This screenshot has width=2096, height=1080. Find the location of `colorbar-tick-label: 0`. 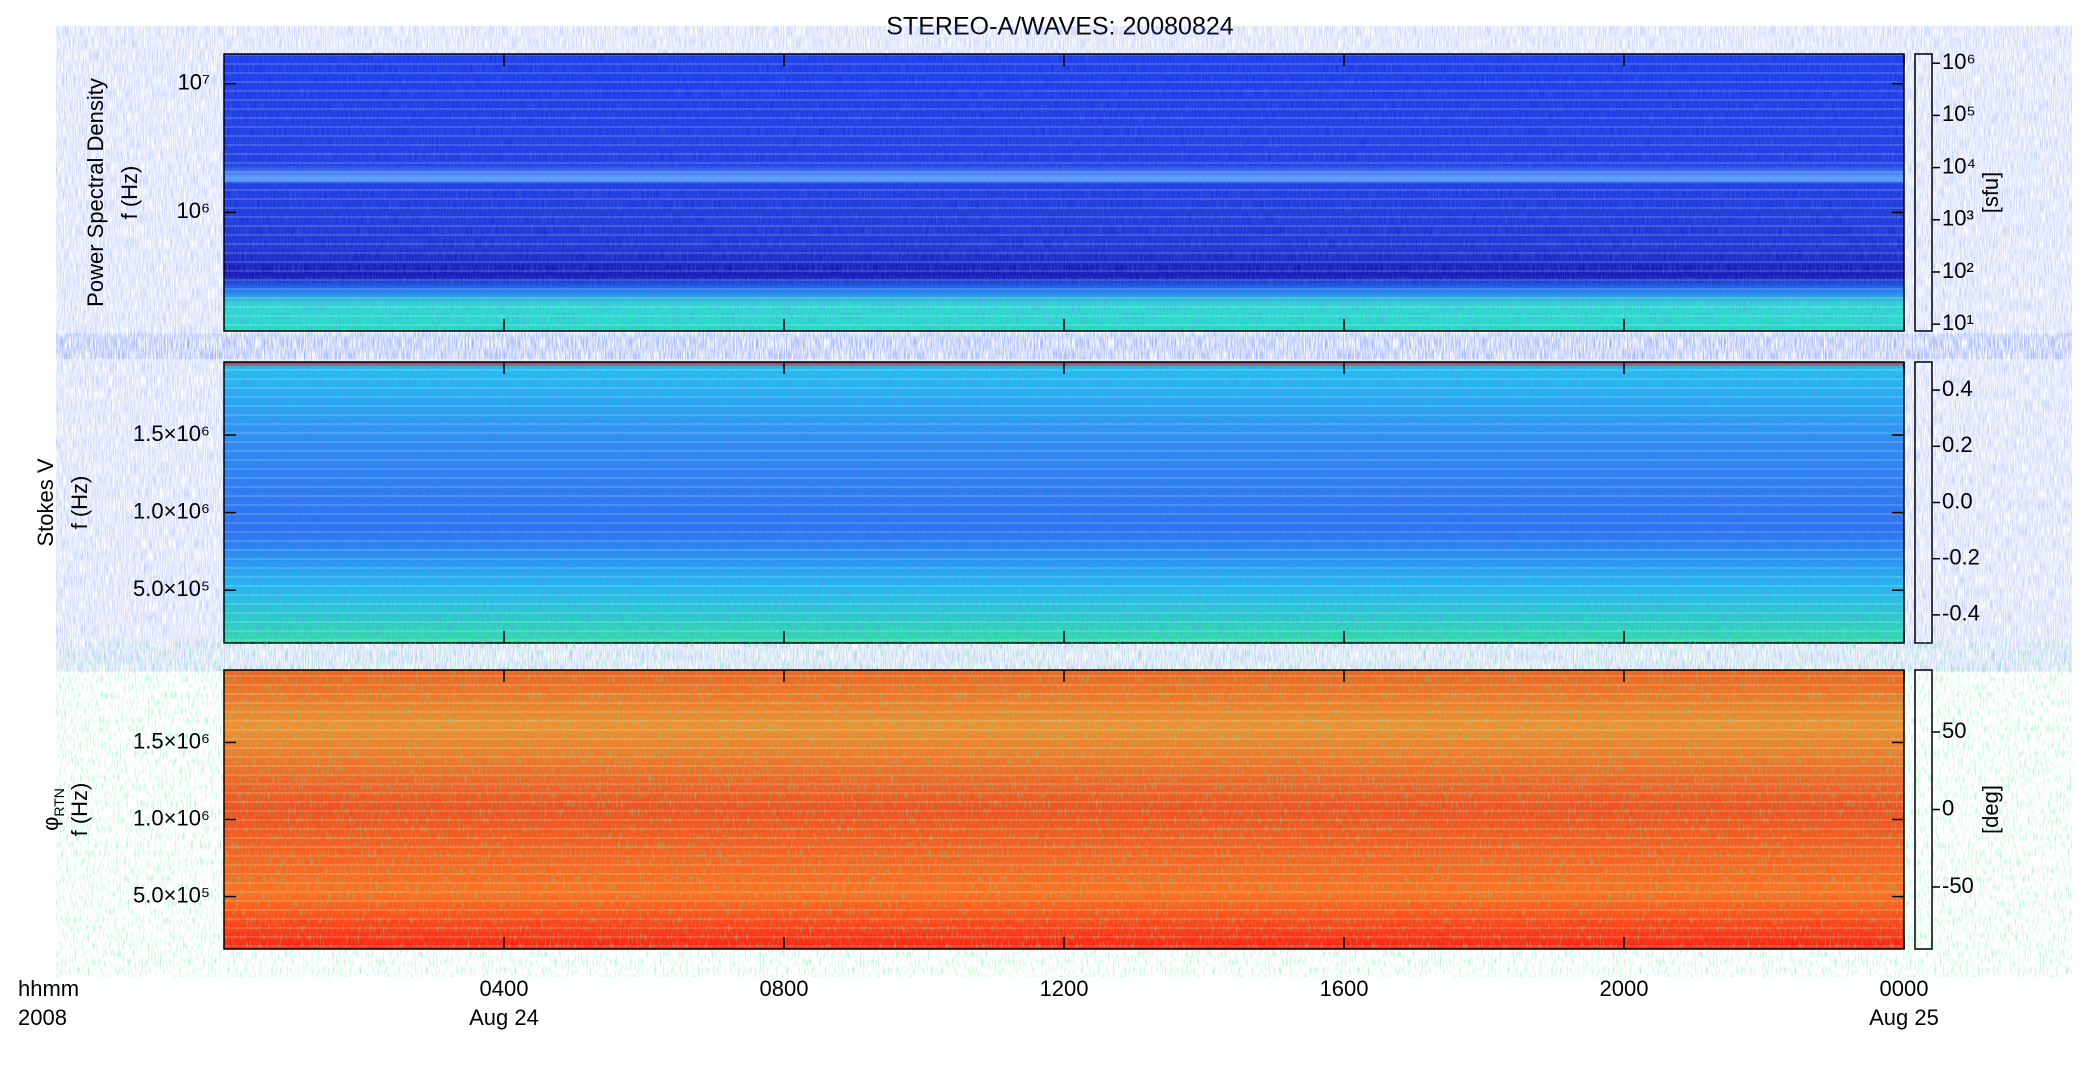

colorbar-tick-label: 0 is located at coordinates (1948, 807).